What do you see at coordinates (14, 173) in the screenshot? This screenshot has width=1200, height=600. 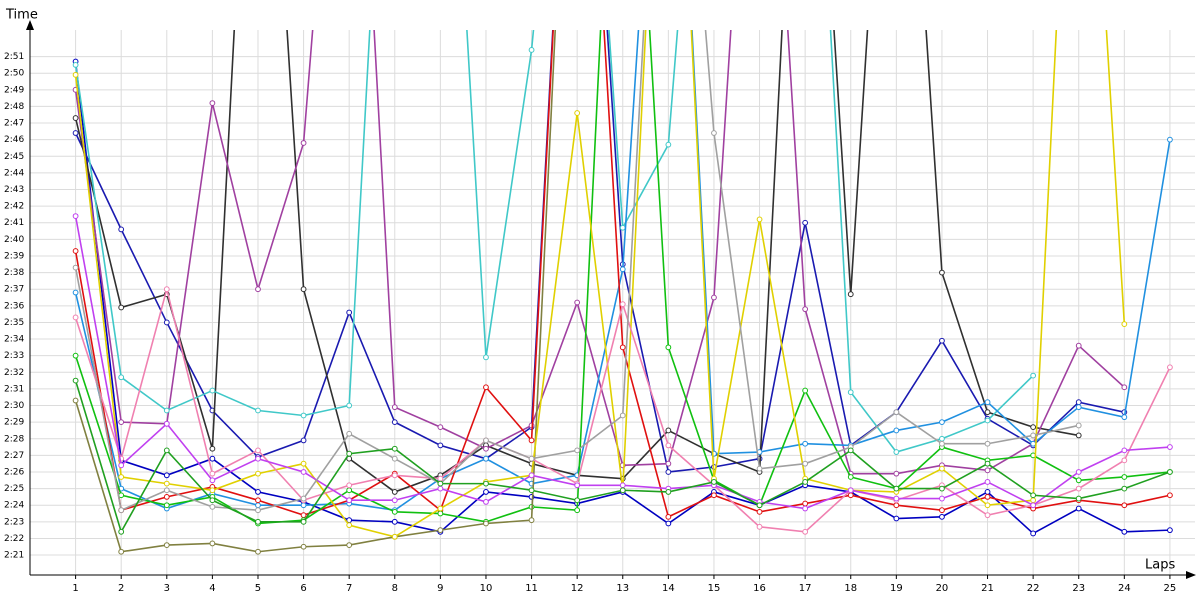 I see `y-tick-label: 2:44` at bounding box center [14, 173].